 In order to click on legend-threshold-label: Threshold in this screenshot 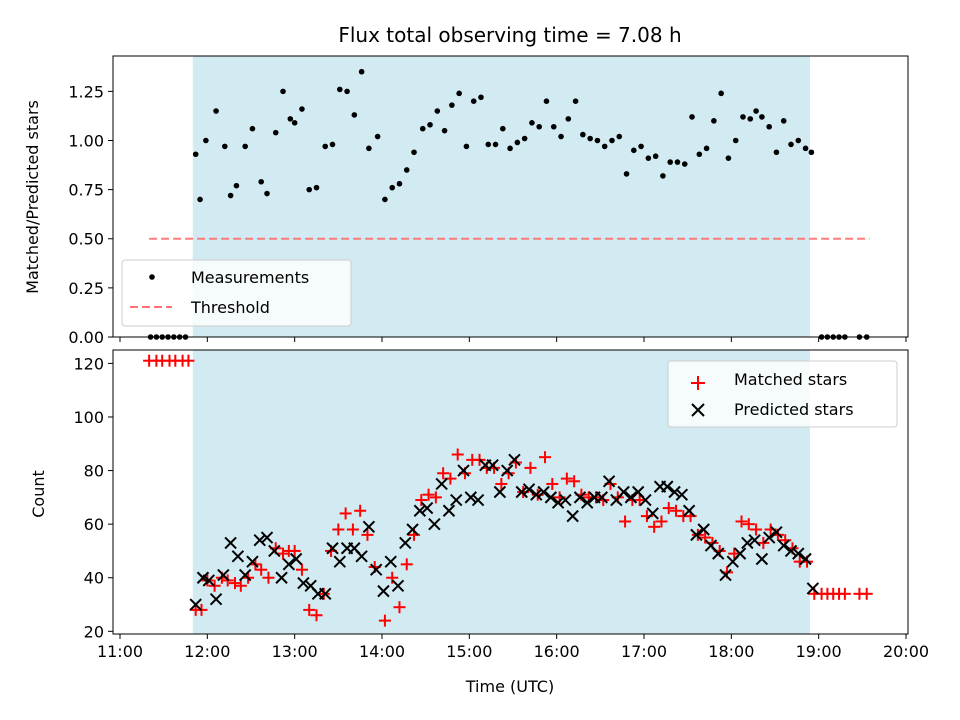, I will do `click(230, 307)`.